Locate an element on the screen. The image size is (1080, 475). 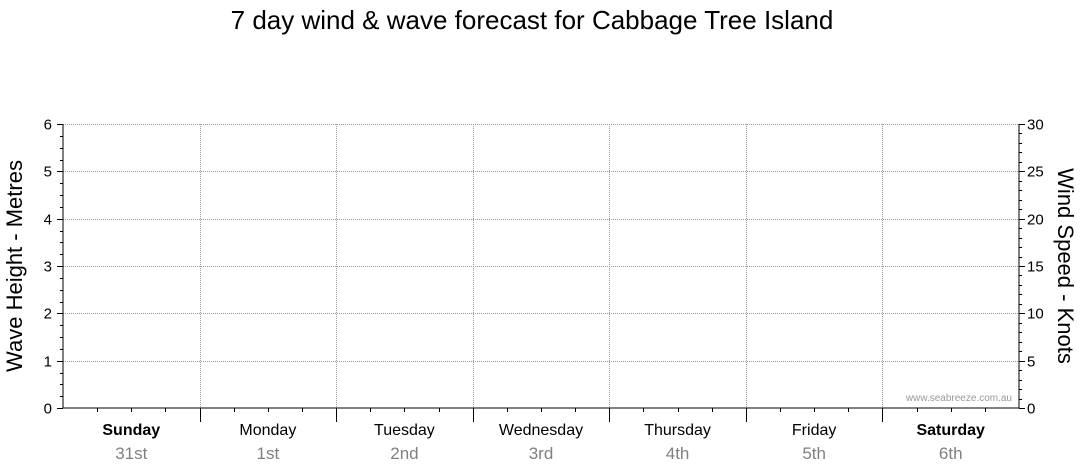
right-tick-label: 30 is located at coordinates (1035, 125).